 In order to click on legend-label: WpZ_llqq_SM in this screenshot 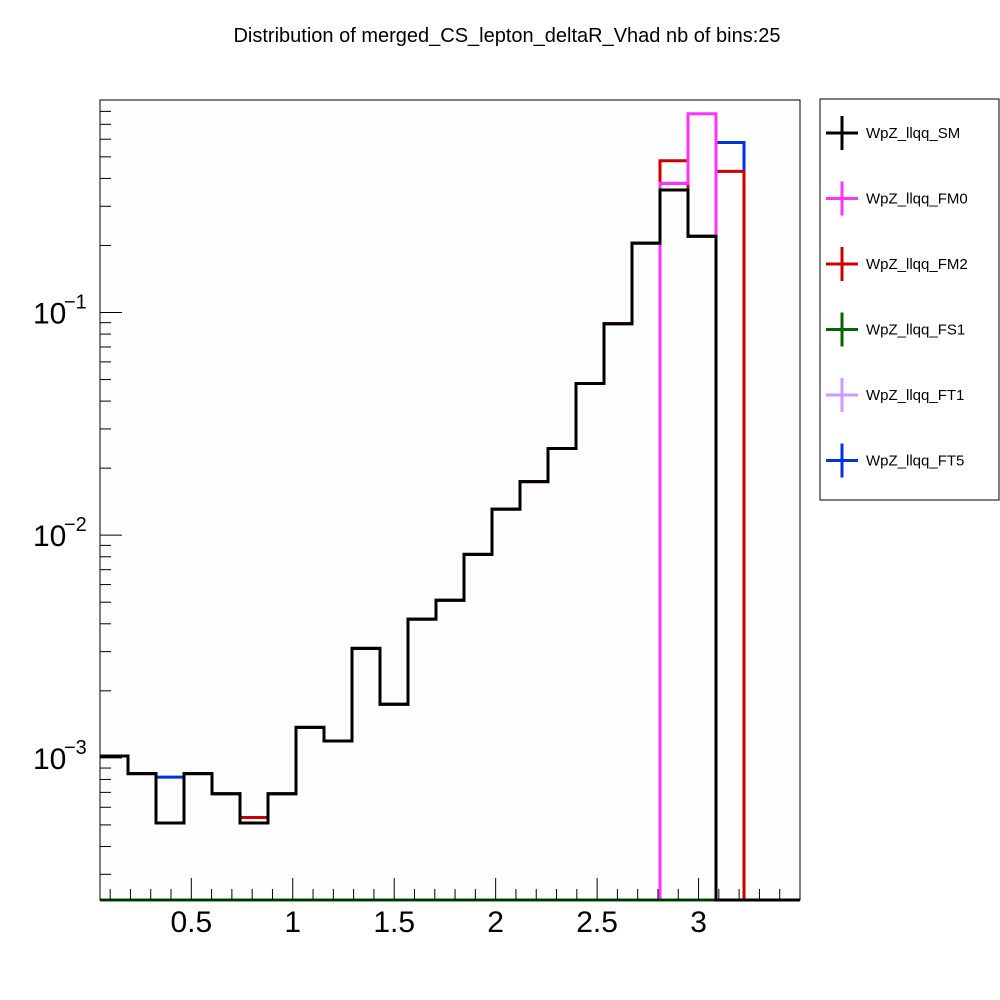, I will do `click(913, 133)`.